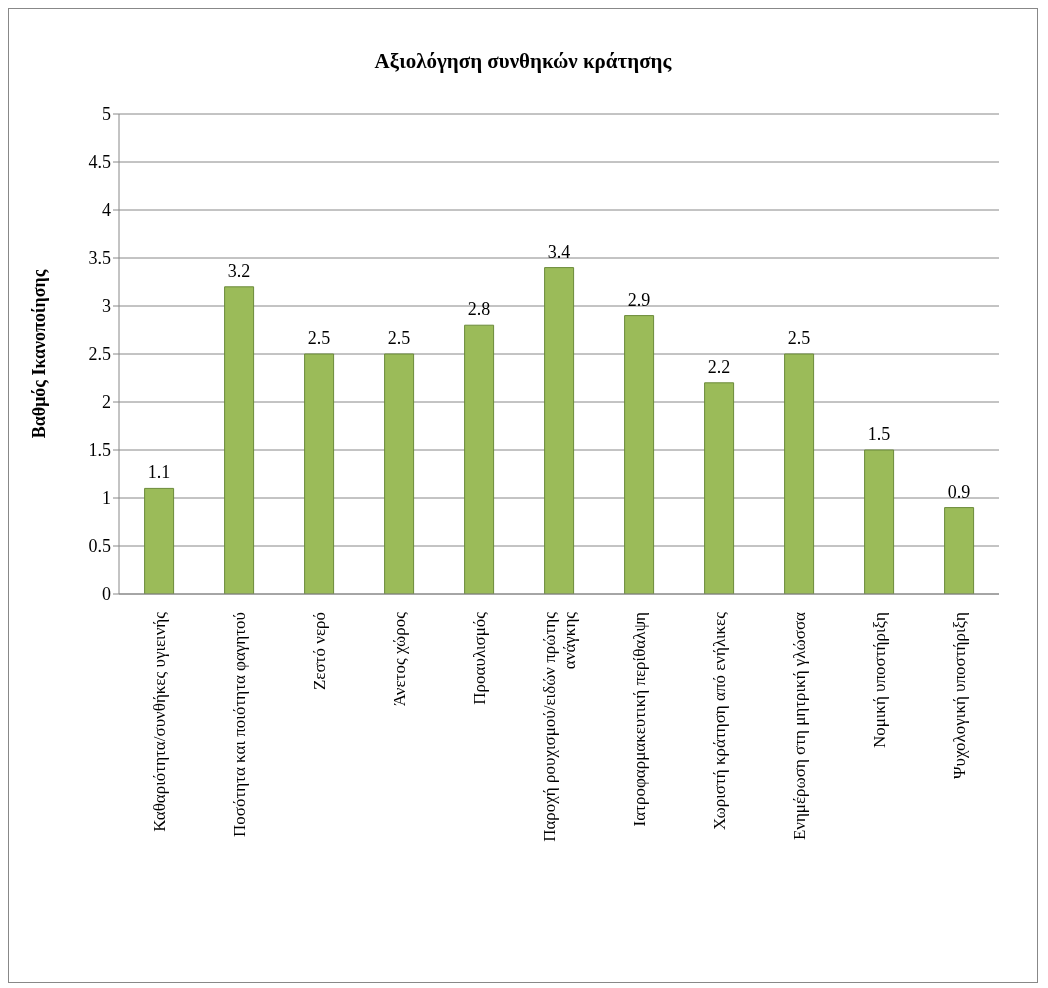  I want to click on x-tick-label: Ψυχολογική υποστήριξη, so click(959, 696).